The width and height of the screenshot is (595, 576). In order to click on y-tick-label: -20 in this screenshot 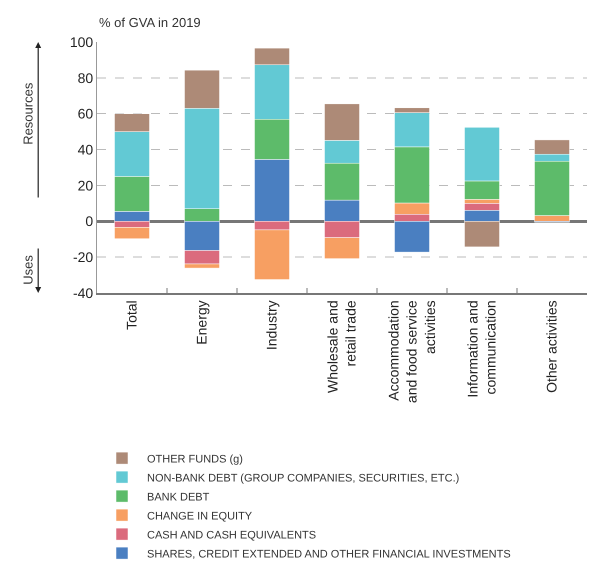, I will do `click(83, 257)`.